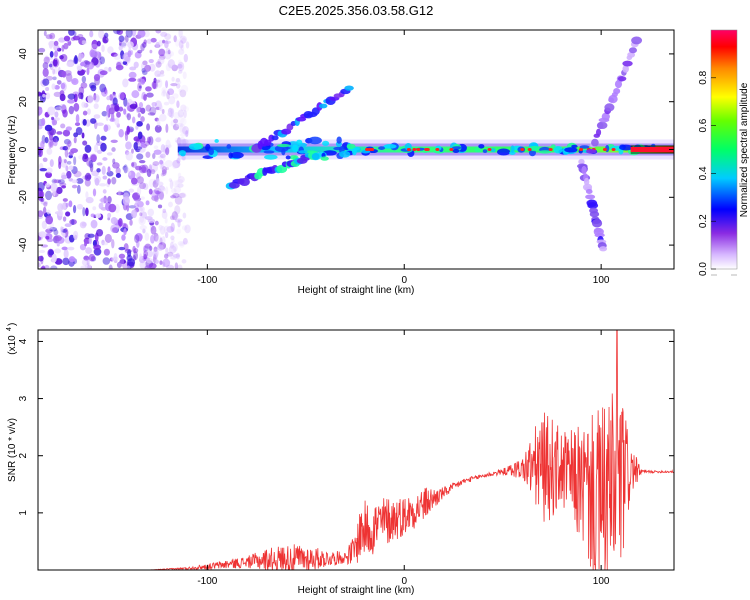  What do you see at coordinates (23, 149) in the screenshot?
I see `spectrogram-ytick-label: 0` at bounding box center [23, 149].